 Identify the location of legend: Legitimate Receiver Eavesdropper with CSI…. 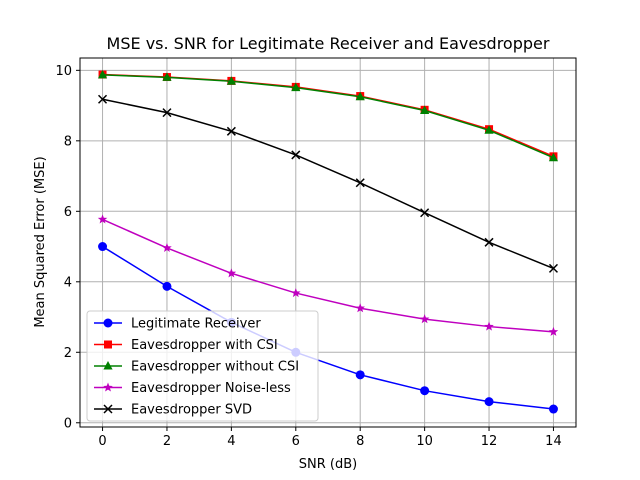
(202, 366).